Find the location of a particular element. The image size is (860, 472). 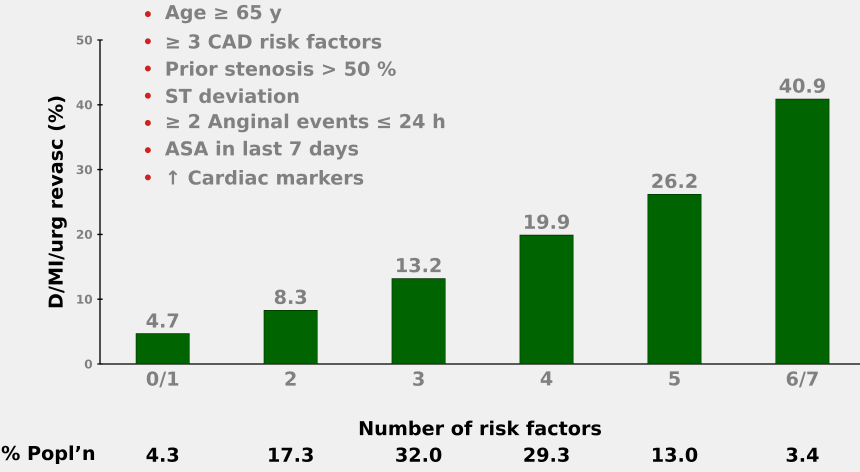

x-tick-label: 4 is located at coordinates (546, 378).